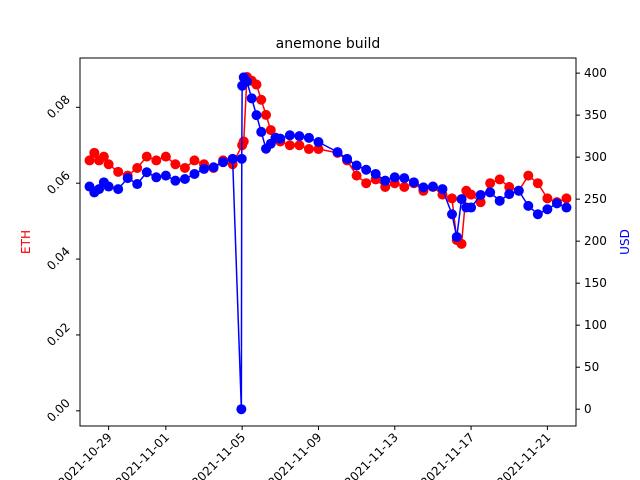  I want to click on right-tick-label: 400, so click(595, 73).